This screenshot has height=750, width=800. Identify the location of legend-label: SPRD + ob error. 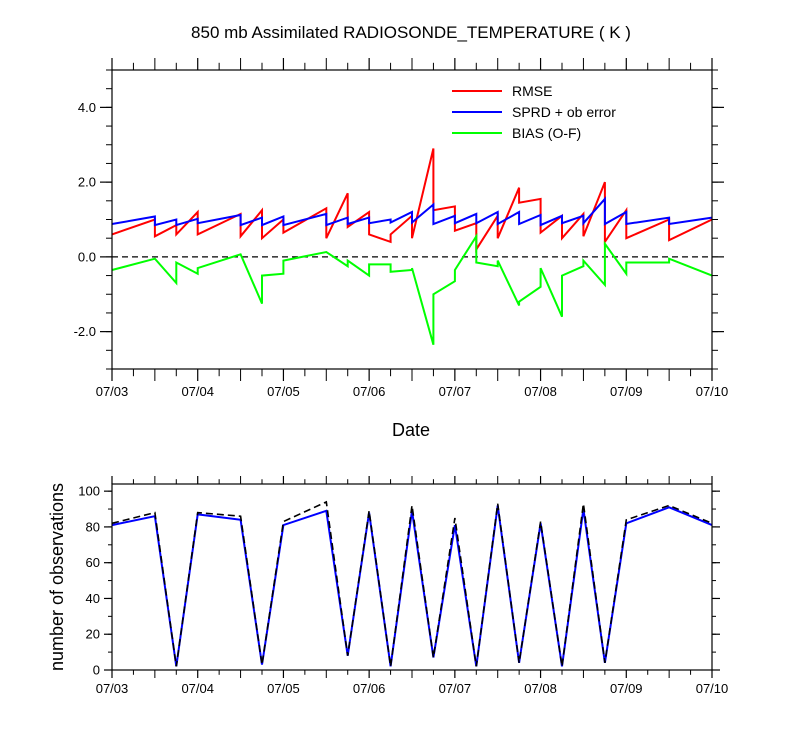
(564, 112).